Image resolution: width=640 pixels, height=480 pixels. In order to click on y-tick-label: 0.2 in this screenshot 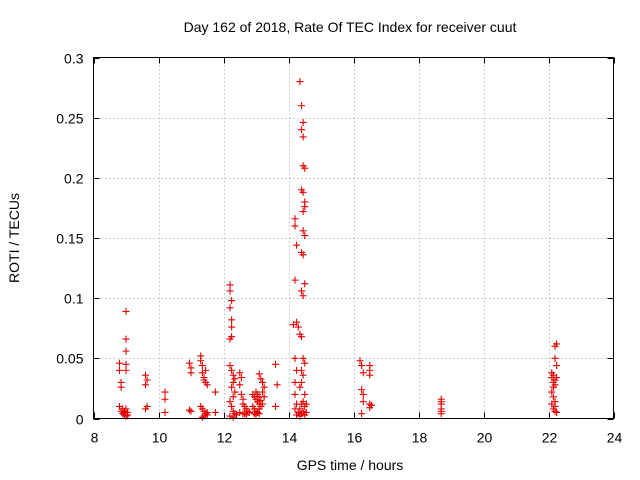, I will do `click(74, 179)`.